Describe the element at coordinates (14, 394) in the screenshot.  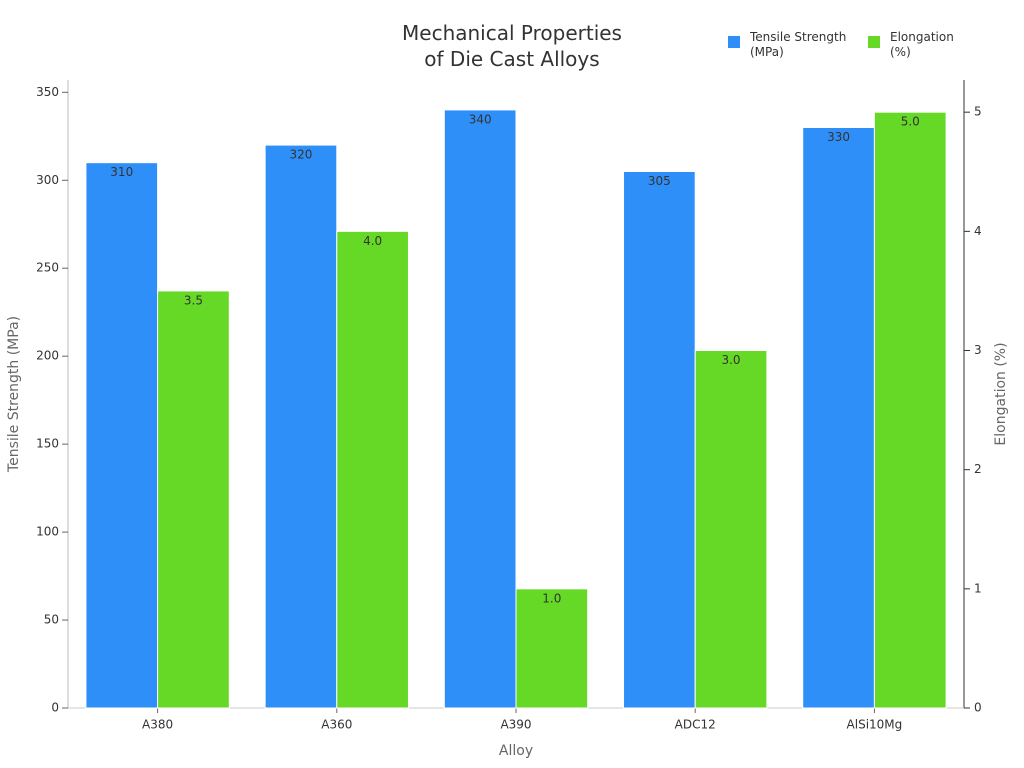
I see `y-axis-label: Tensile Strength (MPa)` at that location.